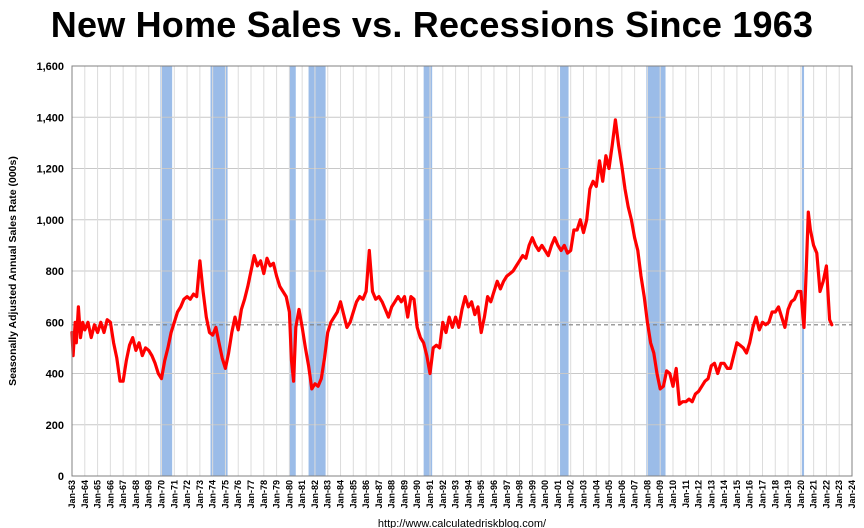  I want to click on x-tick-label: Jan-70, so click(162, 494).